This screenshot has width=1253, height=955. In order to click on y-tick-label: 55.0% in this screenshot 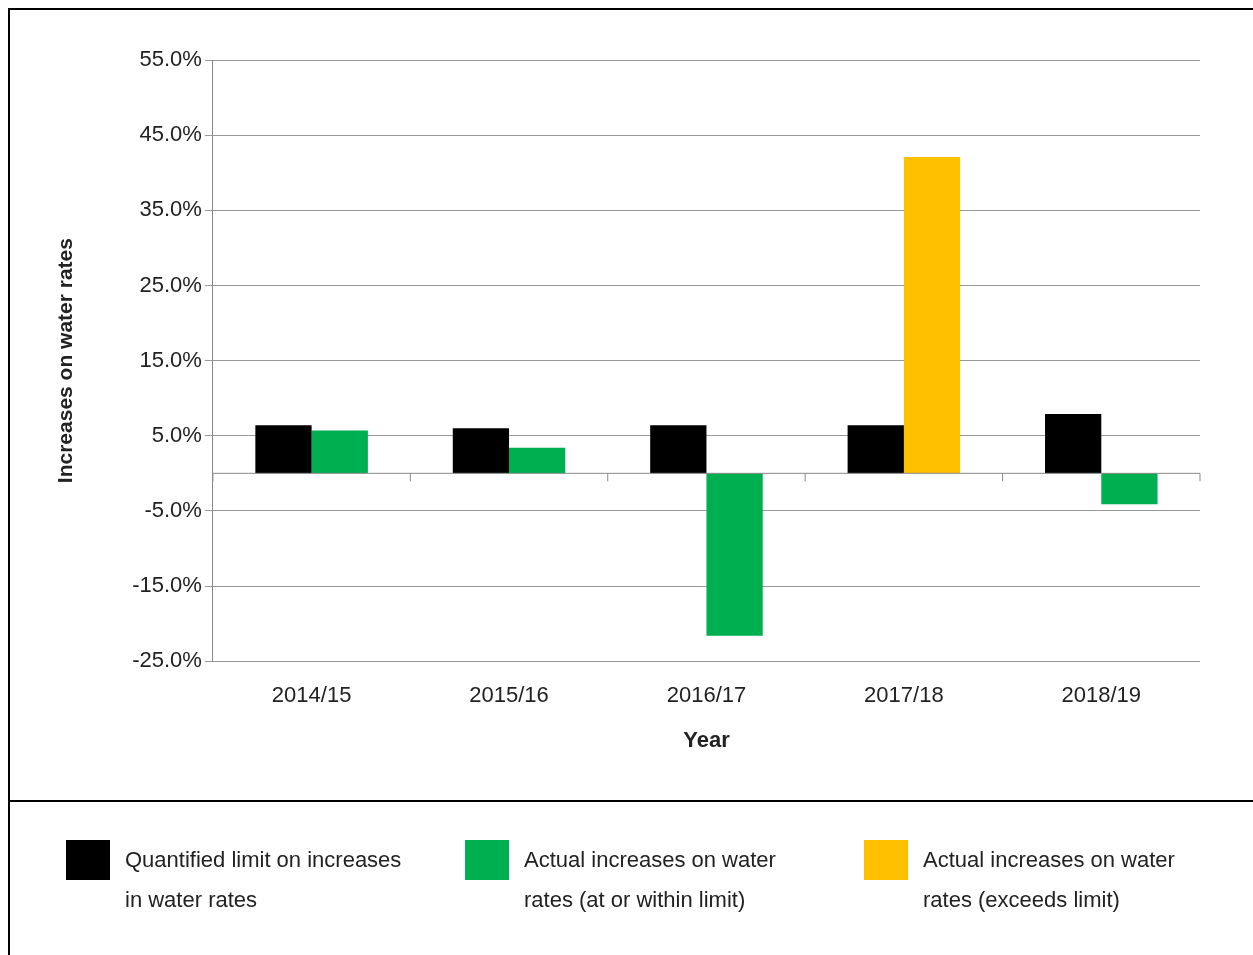, I will do `click(170, 59)`.